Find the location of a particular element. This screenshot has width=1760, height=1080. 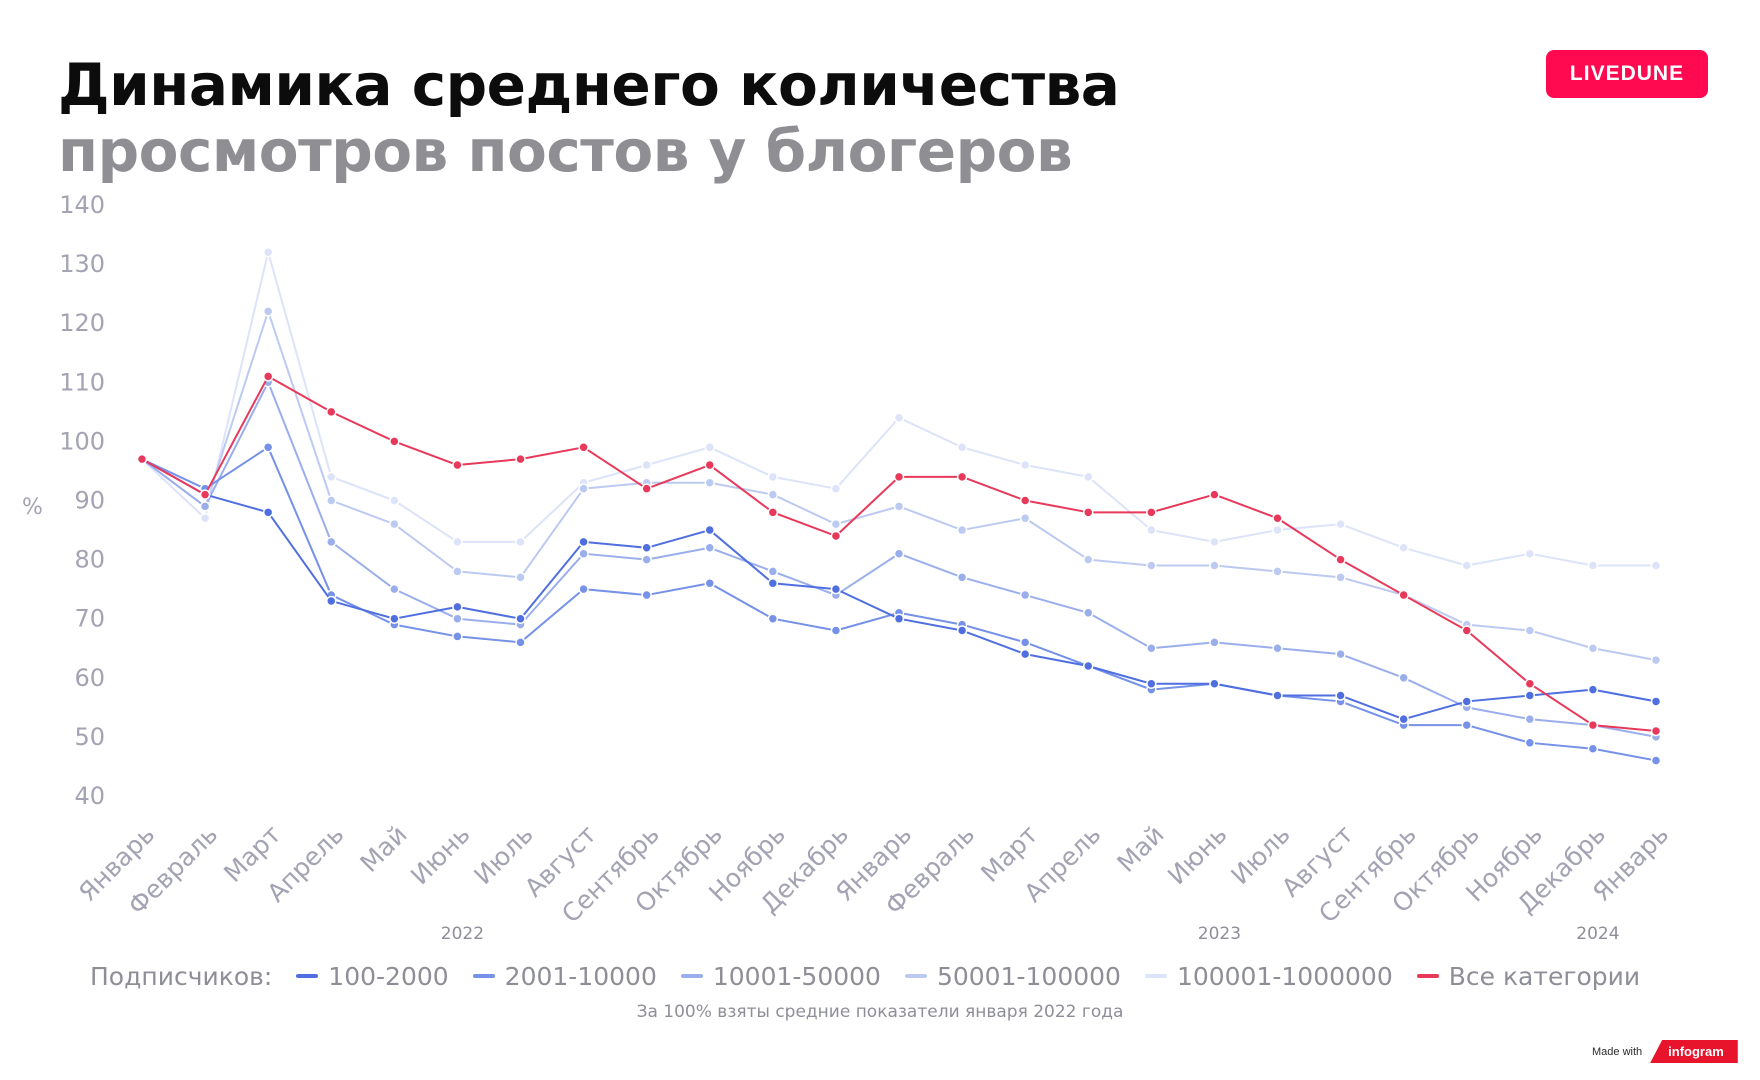

title-line-2: просмотров постов у блогеров is located at coordinates (565, 151).